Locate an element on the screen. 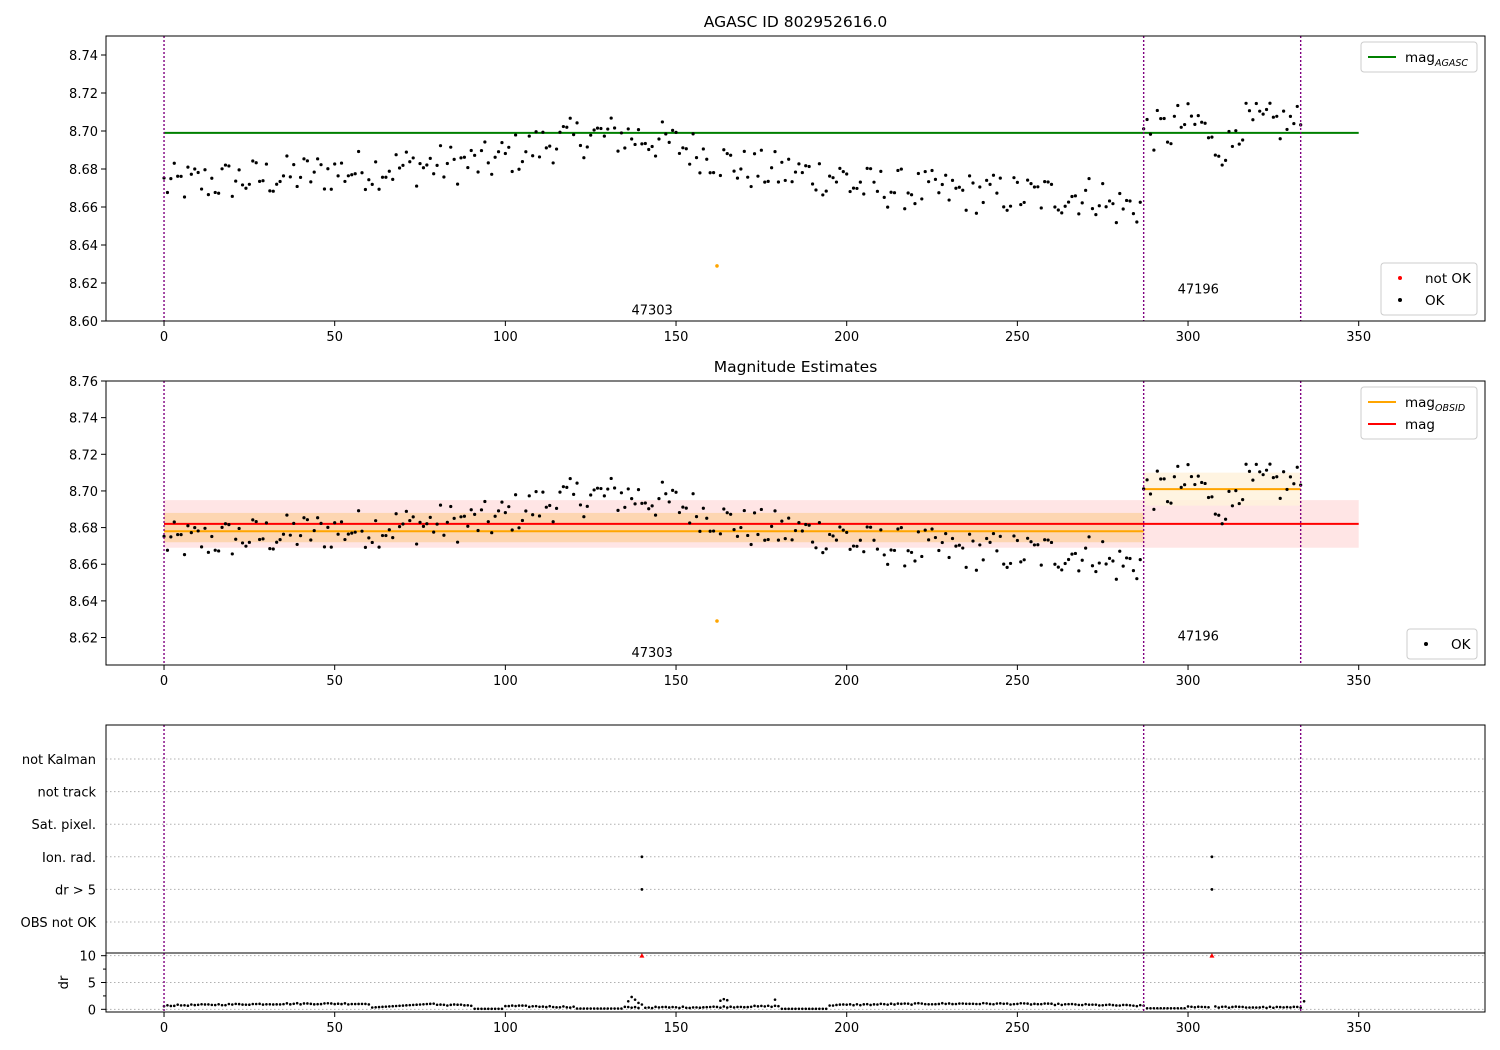 This screenshot has width=1500, height=1050. legend-lower-right: OK is located at coordinates (1442, 644).